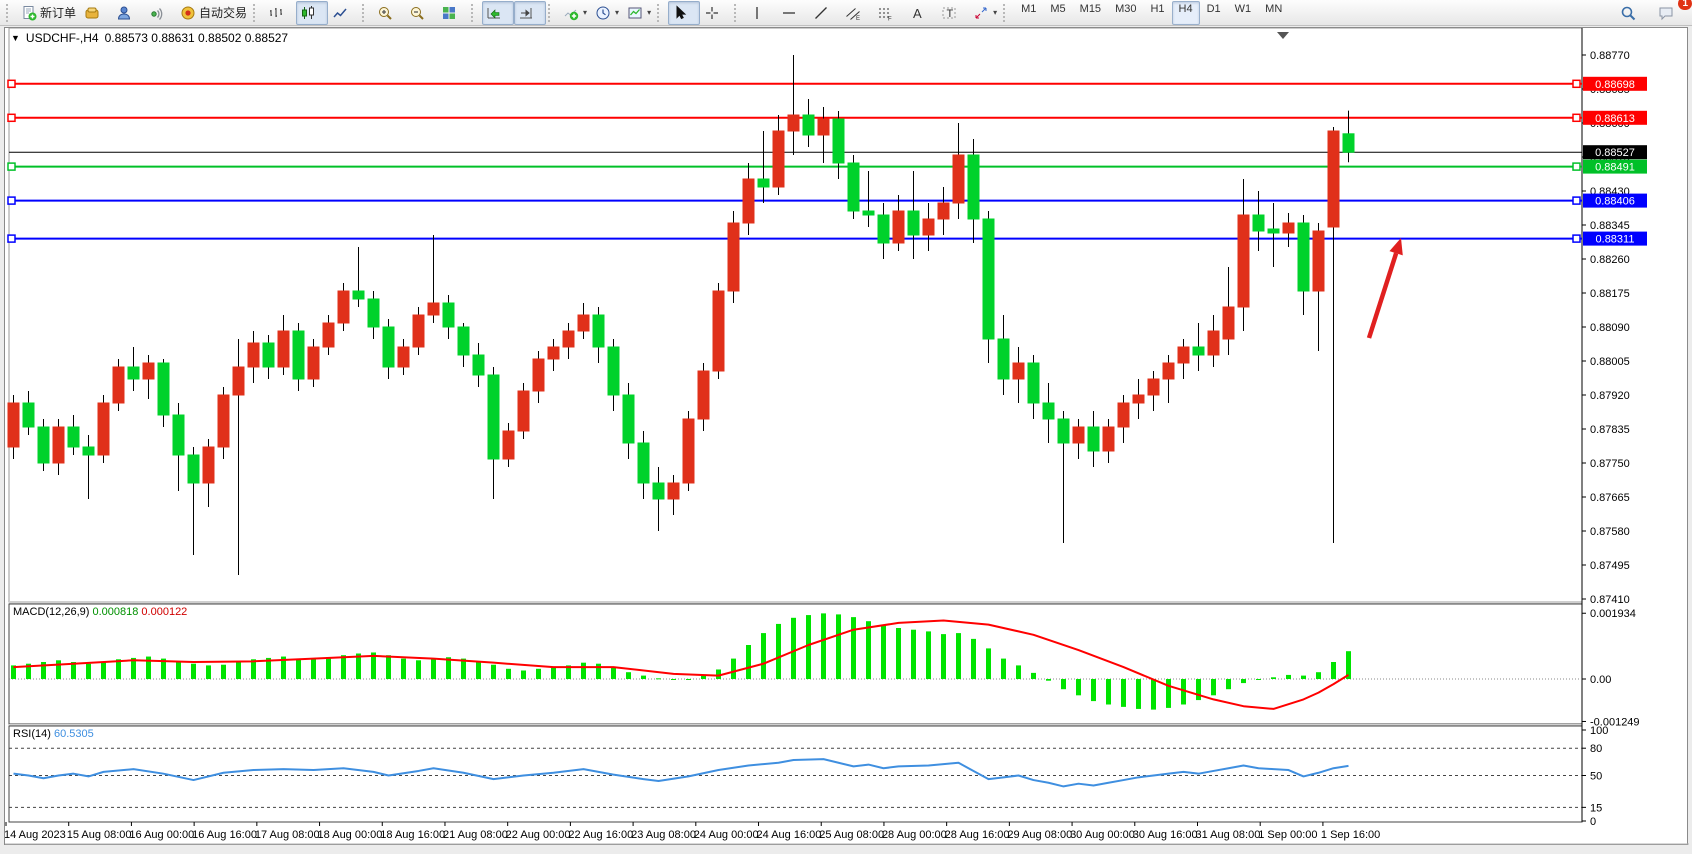  Describe the element at coordinates (48, 13) in the screenshot. I see `new-order-button: 新订单` at that location.